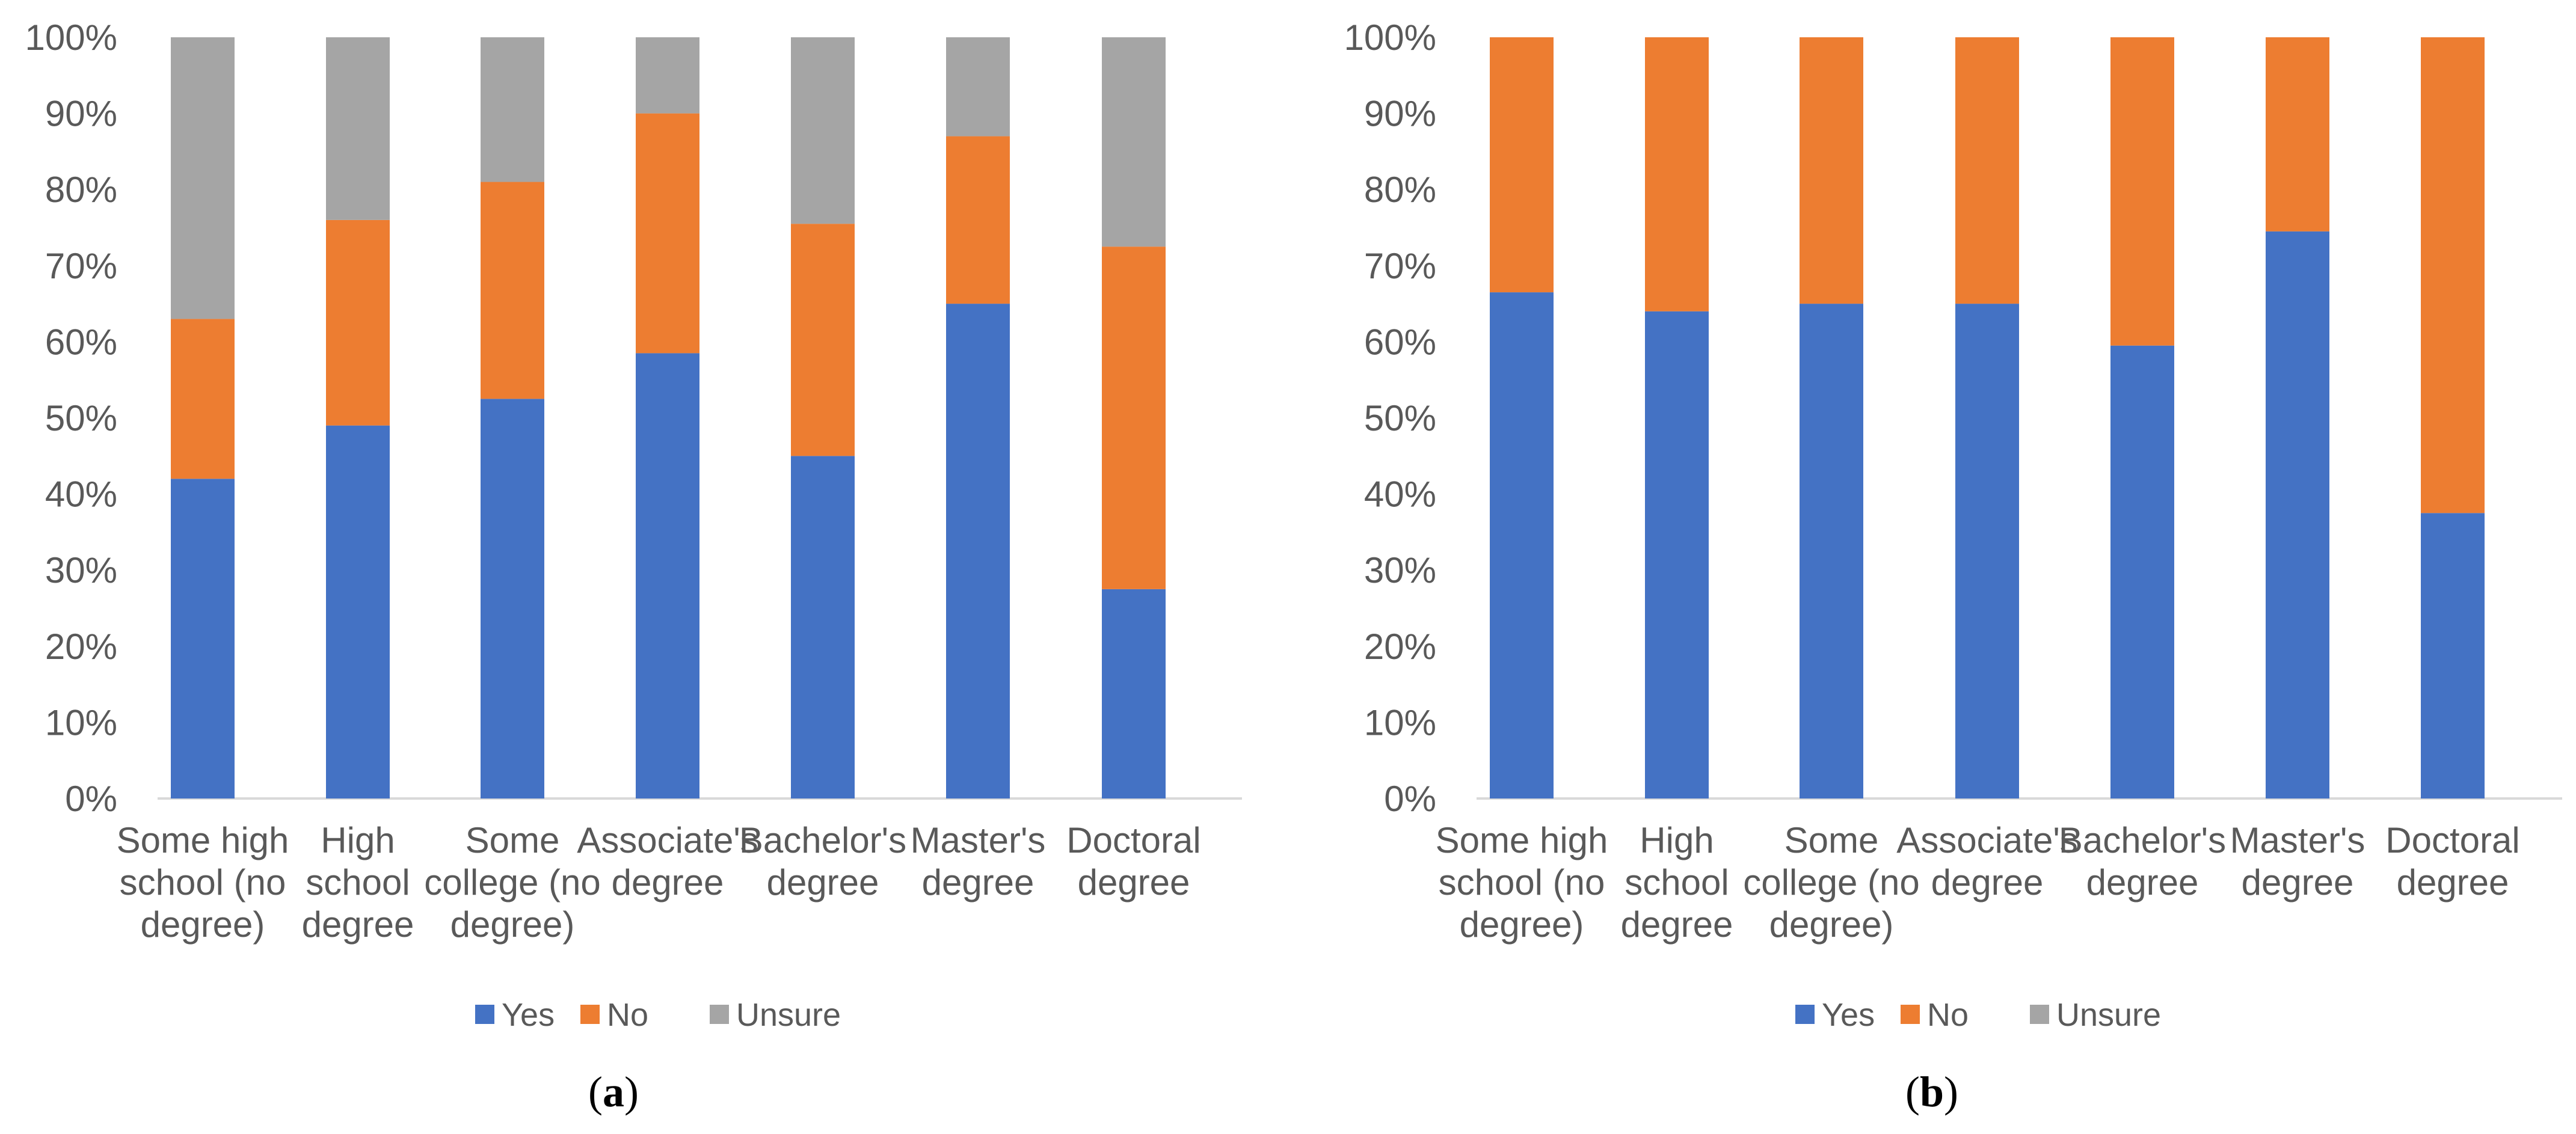  I want to click on x-tick-label-line: Associate's, so click(1987, 840).